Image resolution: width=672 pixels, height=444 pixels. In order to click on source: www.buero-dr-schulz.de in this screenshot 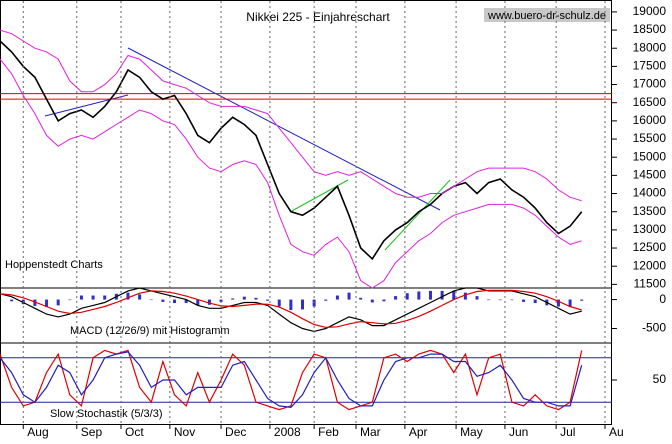, I will do `click(546, 16)`.